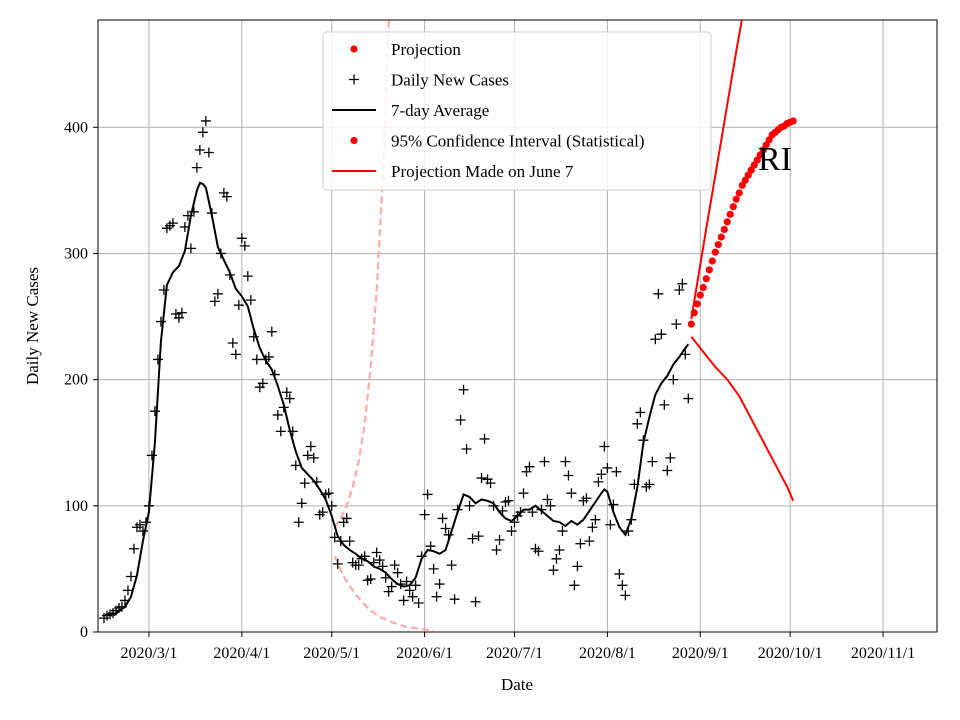 Image resolution: width=960 pixels, height=720 pixels. I want to click on y-tick-label: 0, so click(84, 632).